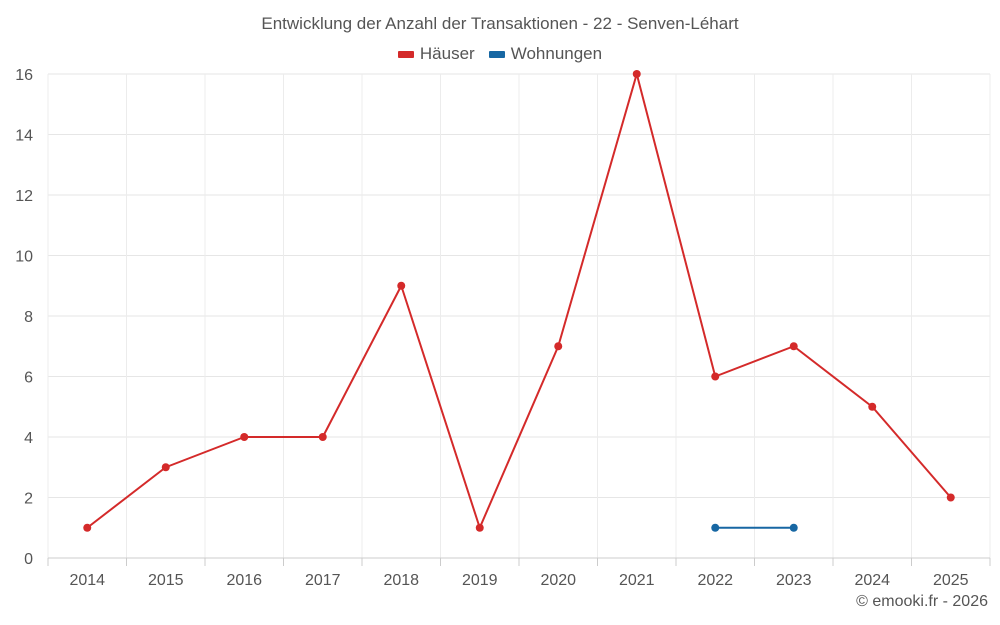  What do you see at coordinates (244, 580) in the screenshot?
I see `x-tick-label: 2016` at bounding box center [244, 580].